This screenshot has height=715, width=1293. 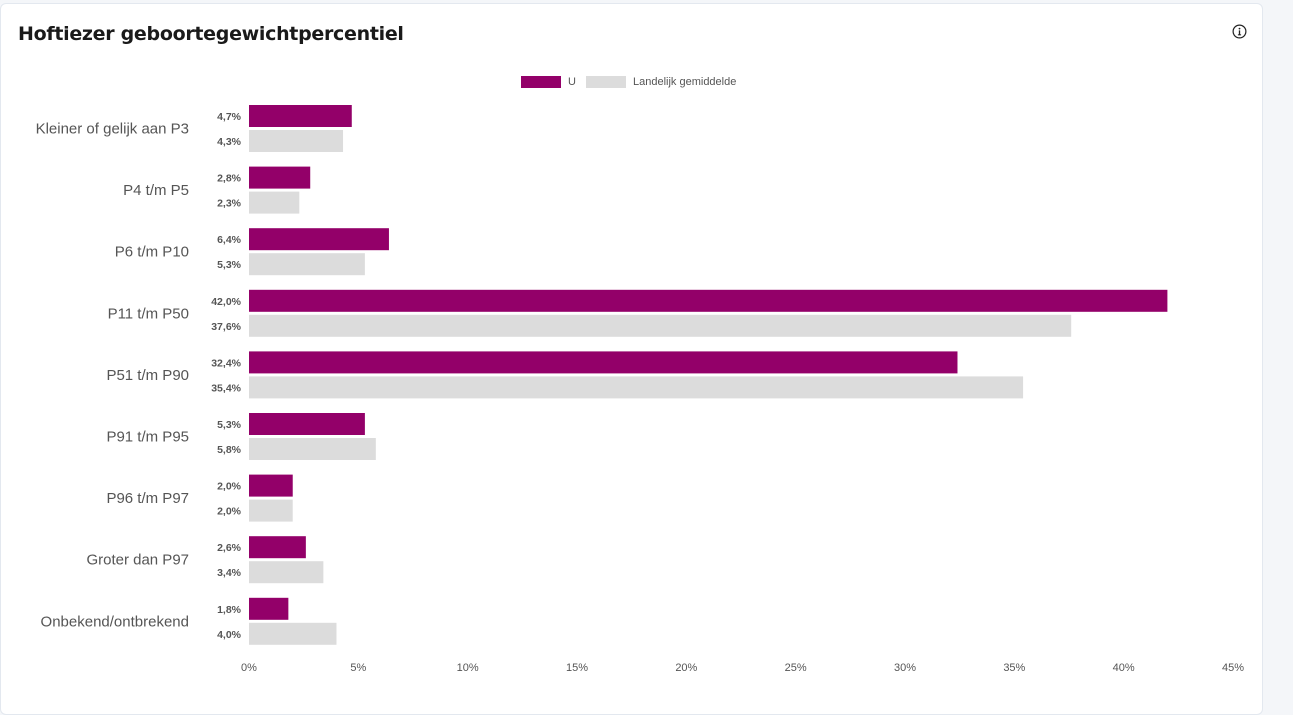 I want to click on value-label: 2,6%, so click(x=229, y=548).